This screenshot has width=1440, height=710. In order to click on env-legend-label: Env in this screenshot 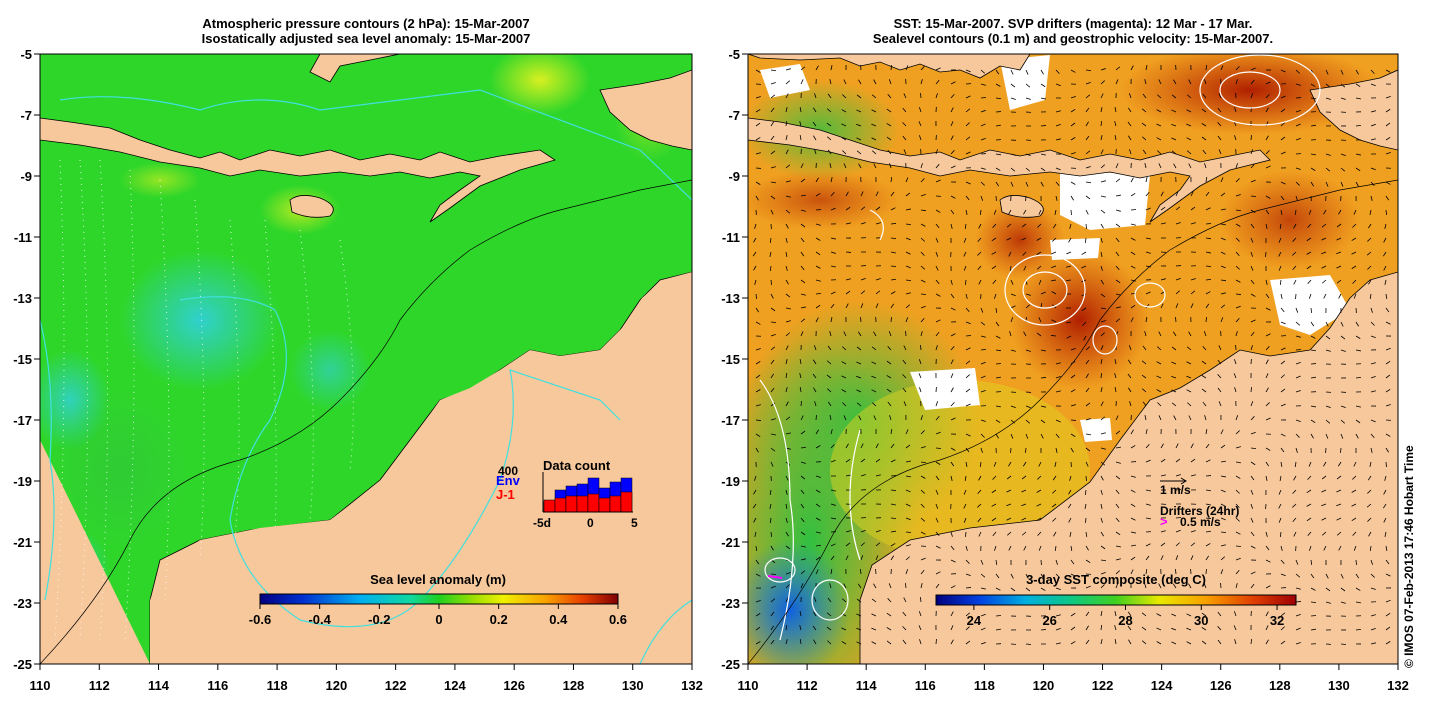, I will do `click(508, 480)`.